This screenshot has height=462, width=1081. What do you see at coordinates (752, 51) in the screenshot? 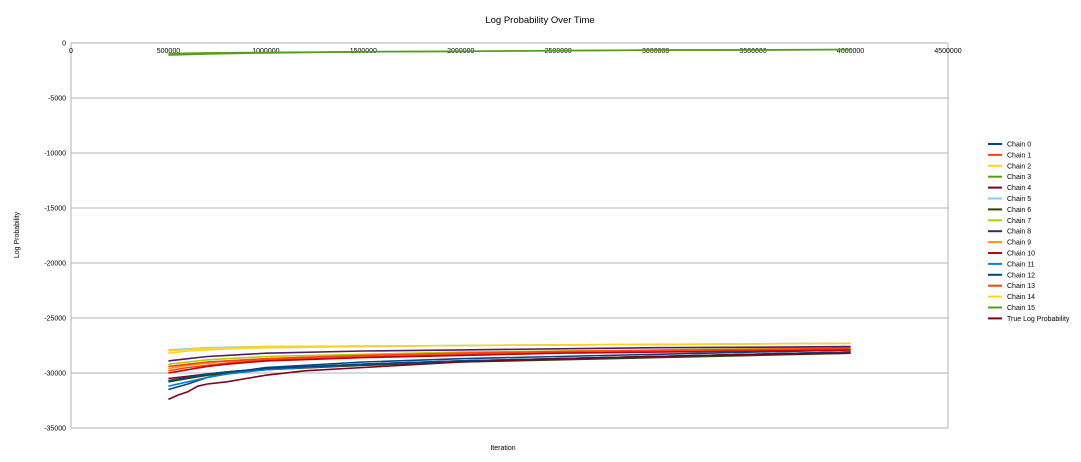
I see `x-tick-label: 3500000` at bounding box center [752, 51].